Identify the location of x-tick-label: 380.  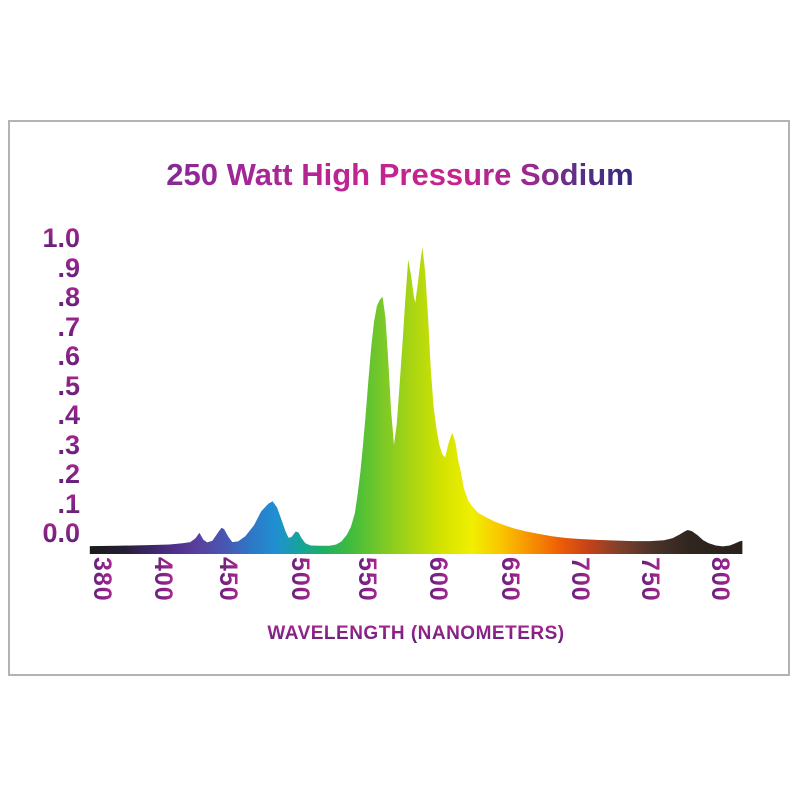
(102, 579).